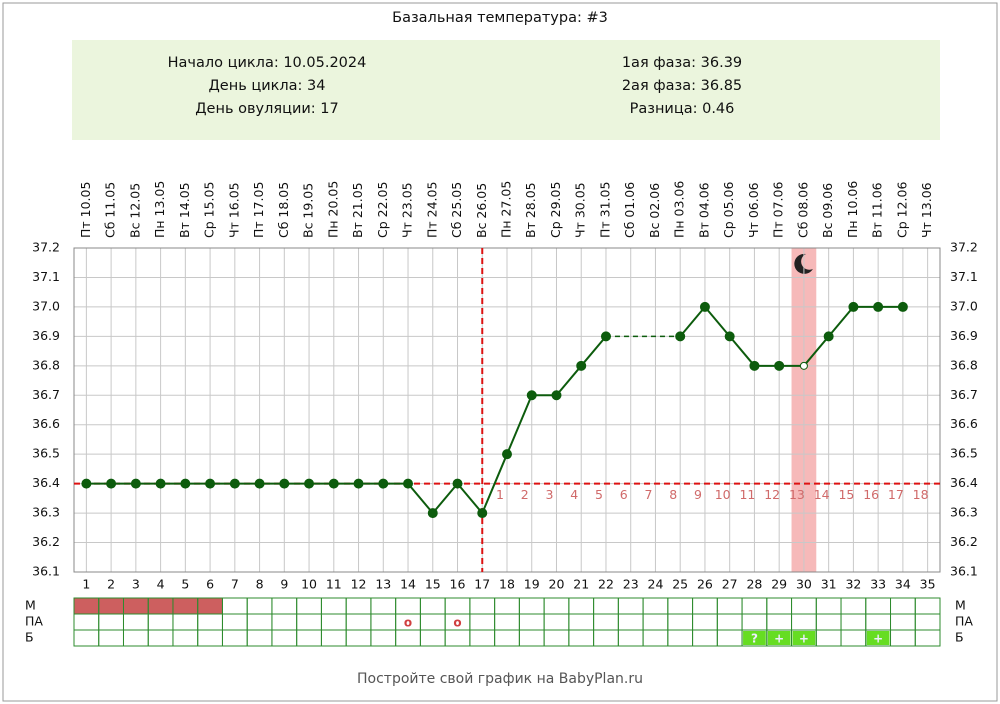 The height and width of the screenshot is (704, 1000). What do you see at coordinates (407, 210) in the screenshot?
I see `date-label: Чт 23.05` at bounding box center [407, 210].